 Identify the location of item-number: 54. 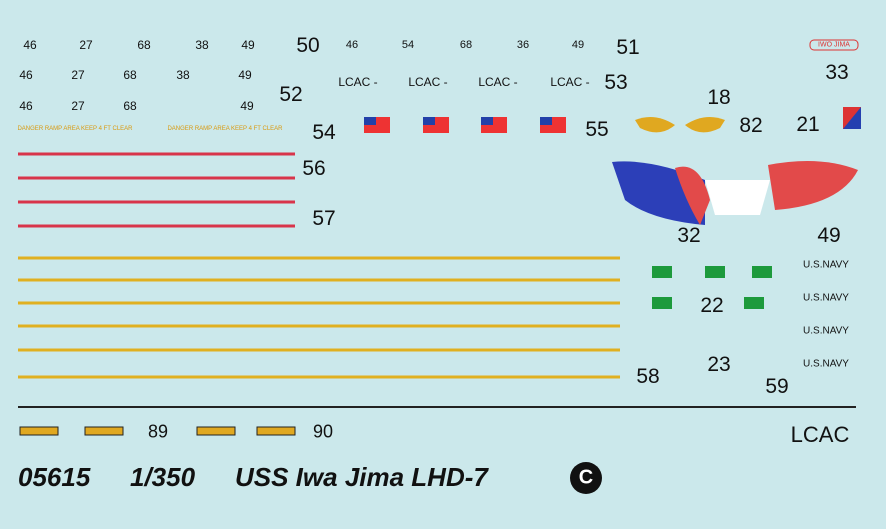
(324, 132).